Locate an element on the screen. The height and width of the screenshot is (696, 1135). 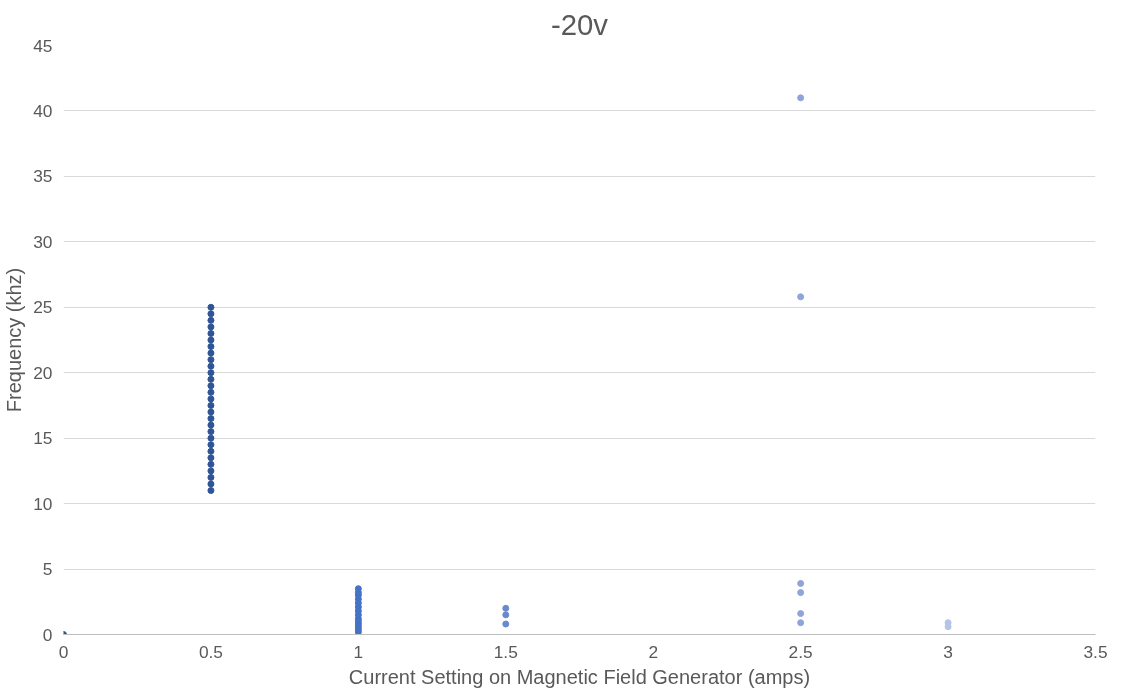
y-tick-label: 0 is located at coordinates (47, 634).